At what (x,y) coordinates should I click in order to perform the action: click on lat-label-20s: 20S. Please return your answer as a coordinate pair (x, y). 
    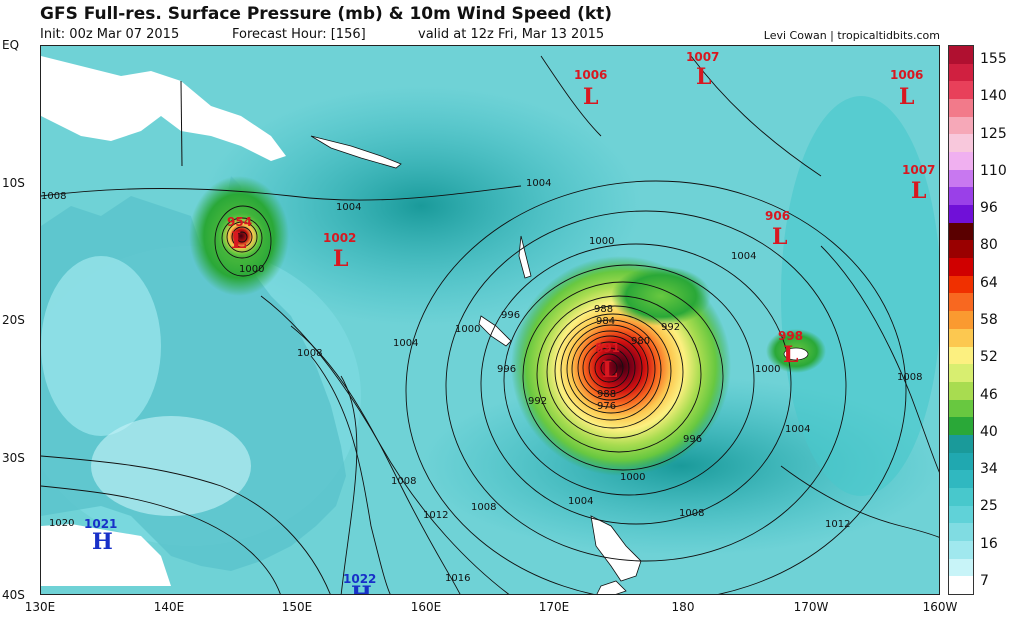
    Looking at the image, I should click on (13, 320).